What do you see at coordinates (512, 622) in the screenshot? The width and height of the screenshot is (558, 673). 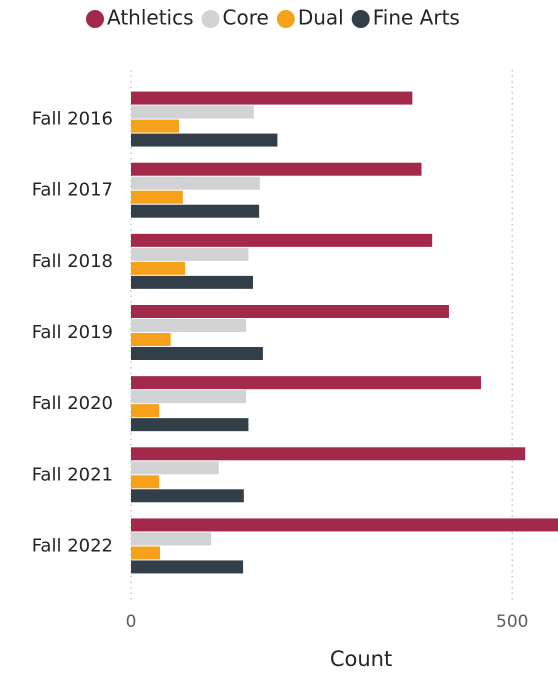 I see `x-tick-label: 500` at bounding box center [512, 622].